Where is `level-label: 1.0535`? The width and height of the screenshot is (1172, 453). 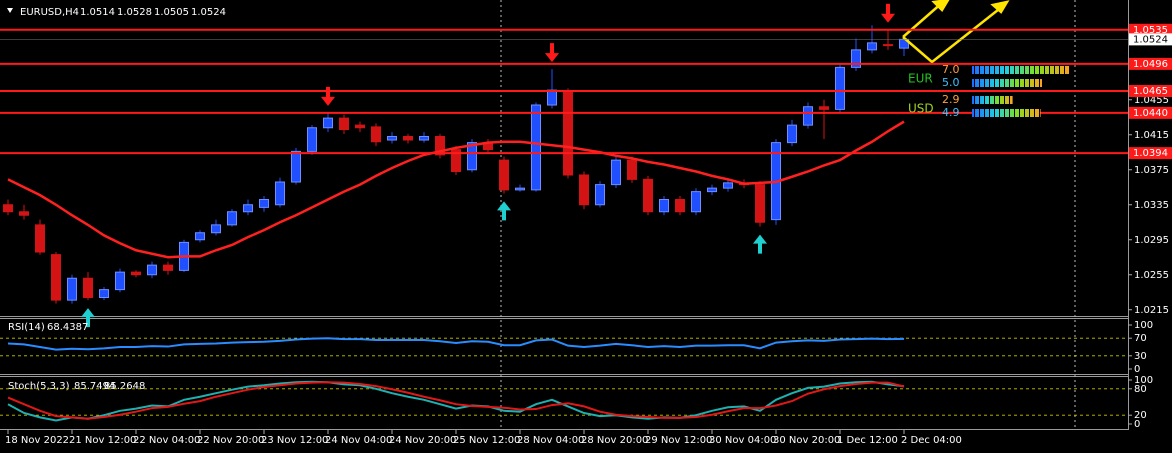 level-label: 1.0535 is located at coordinates (1150, 30).